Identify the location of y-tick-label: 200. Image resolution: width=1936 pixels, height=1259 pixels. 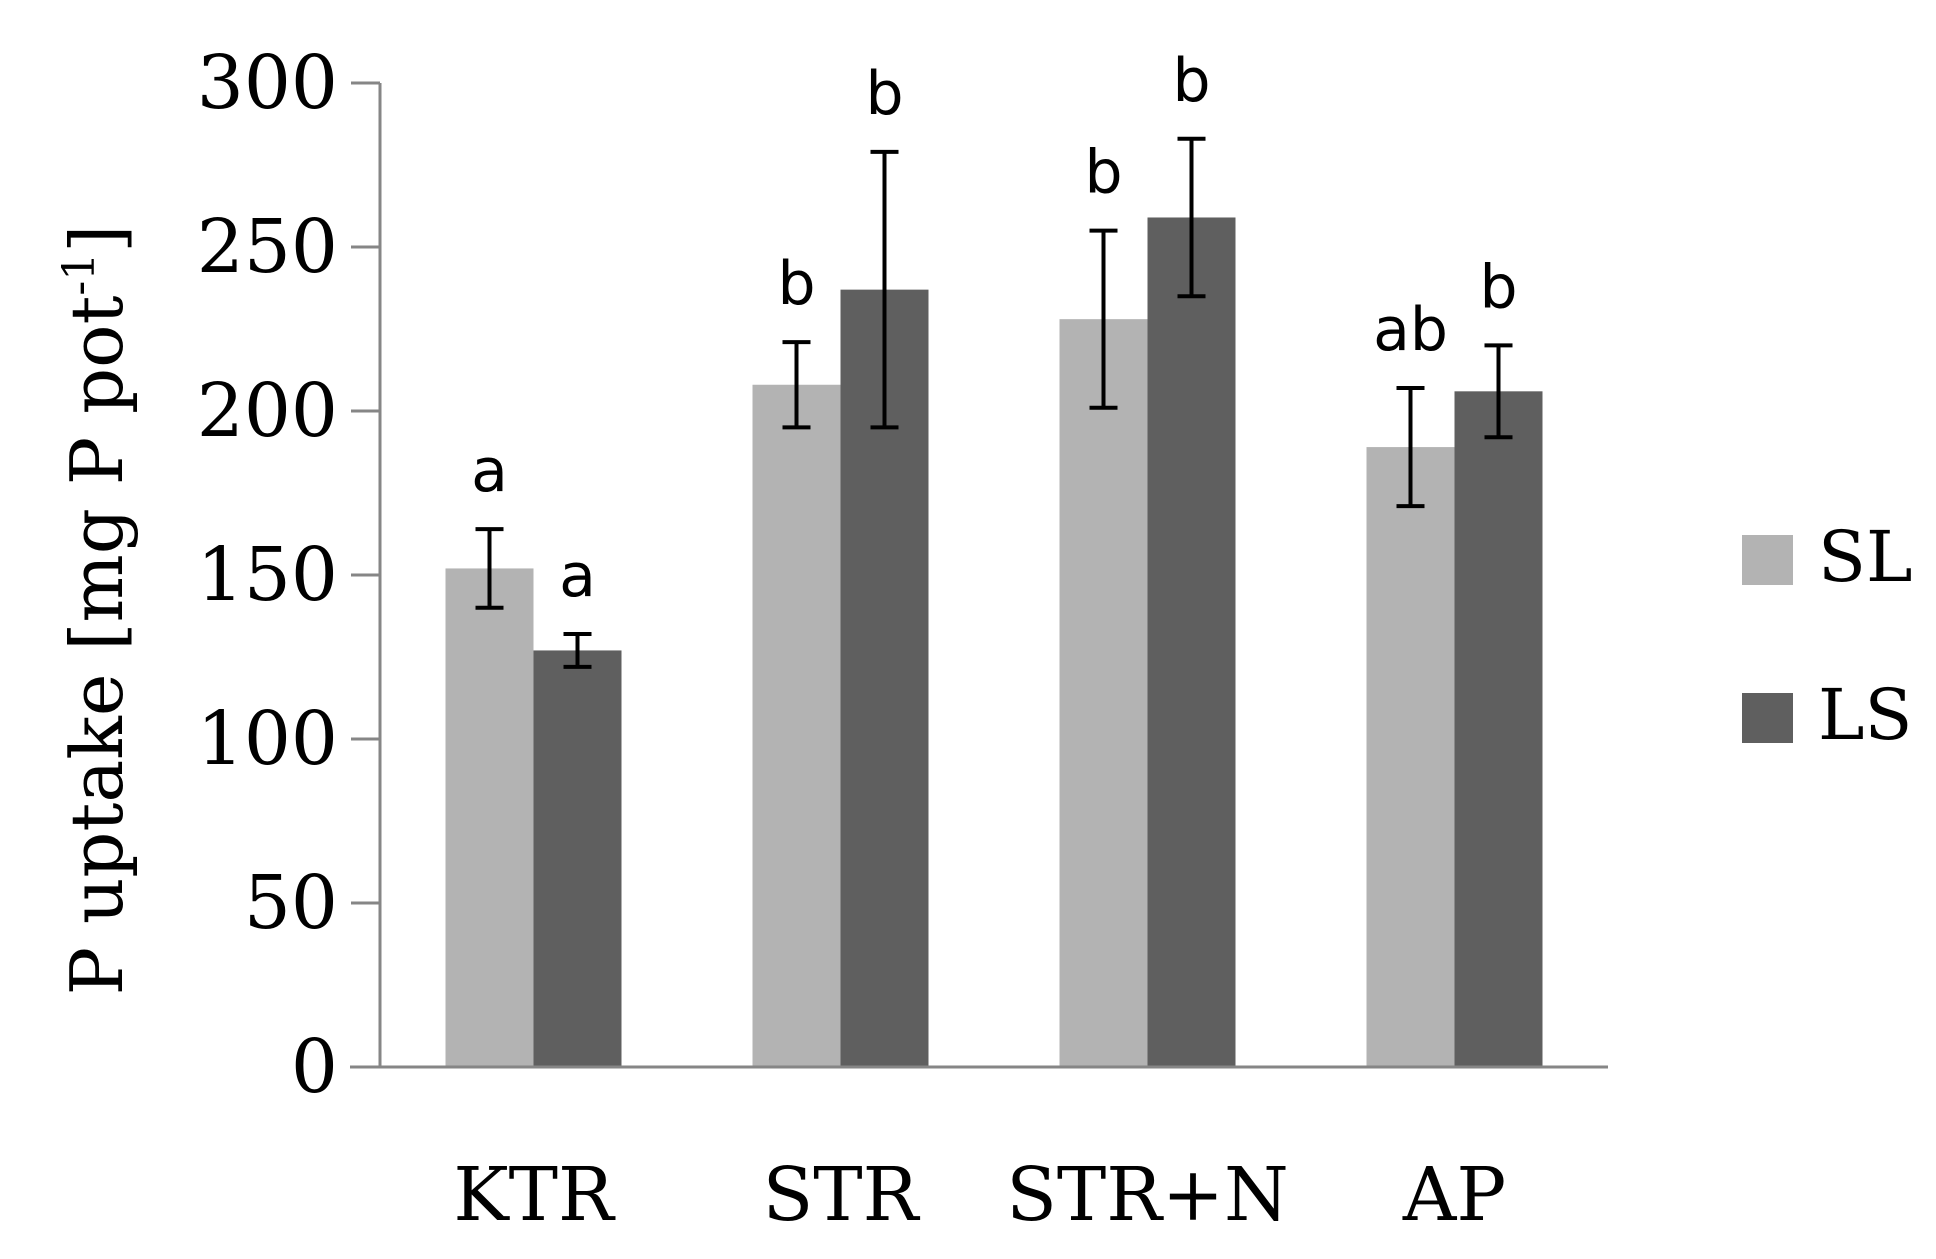
(267, 411).